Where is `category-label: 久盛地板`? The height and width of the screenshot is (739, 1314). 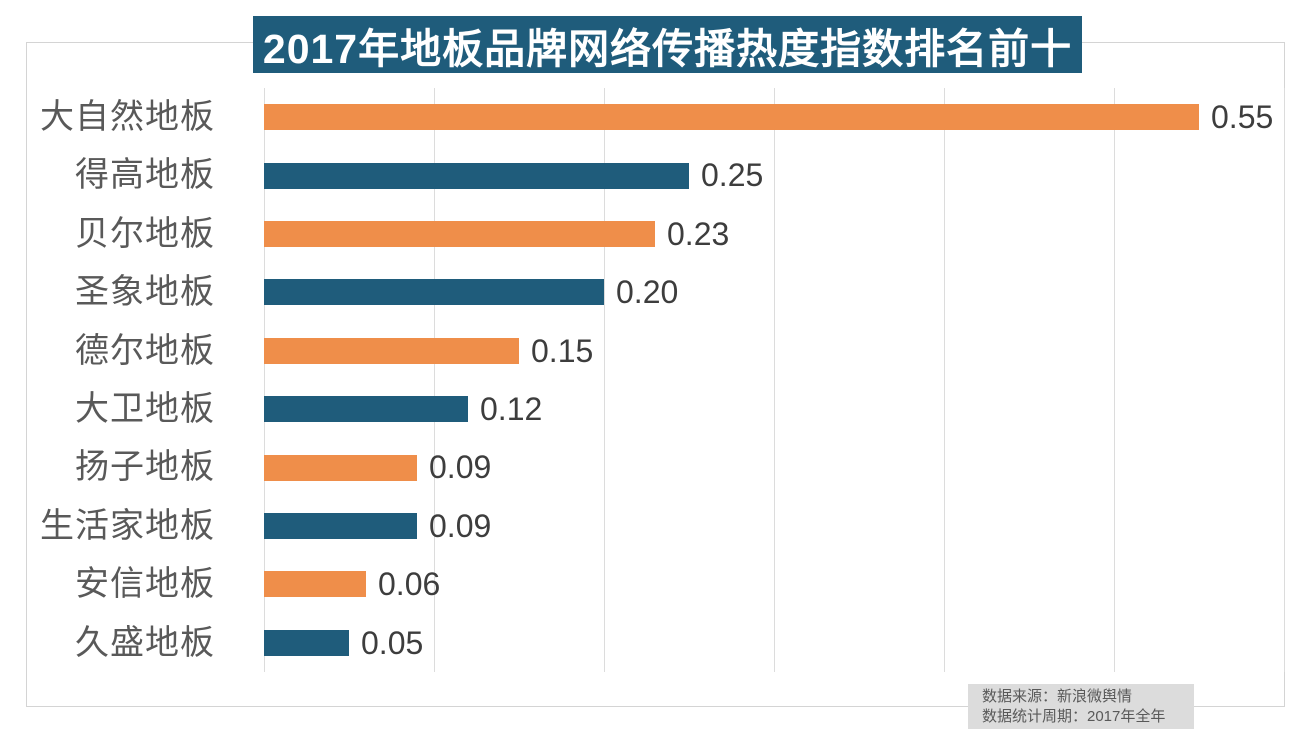 category-label: 久盛地板 is located at coordinates (145, 642).